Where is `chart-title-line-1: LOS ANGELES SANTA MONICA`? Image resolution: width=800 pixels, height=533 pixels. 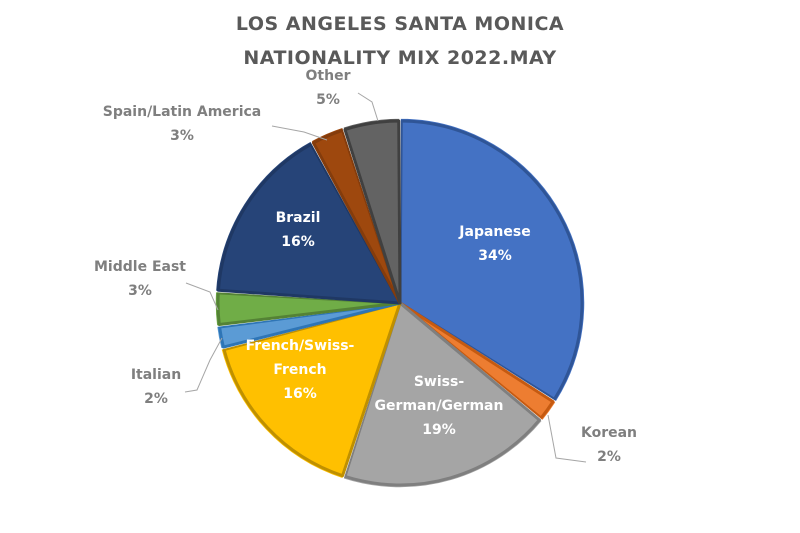
chart-title-line-1: LOS ANGELES SANTA MONICA is located at coordinates (400, 24).